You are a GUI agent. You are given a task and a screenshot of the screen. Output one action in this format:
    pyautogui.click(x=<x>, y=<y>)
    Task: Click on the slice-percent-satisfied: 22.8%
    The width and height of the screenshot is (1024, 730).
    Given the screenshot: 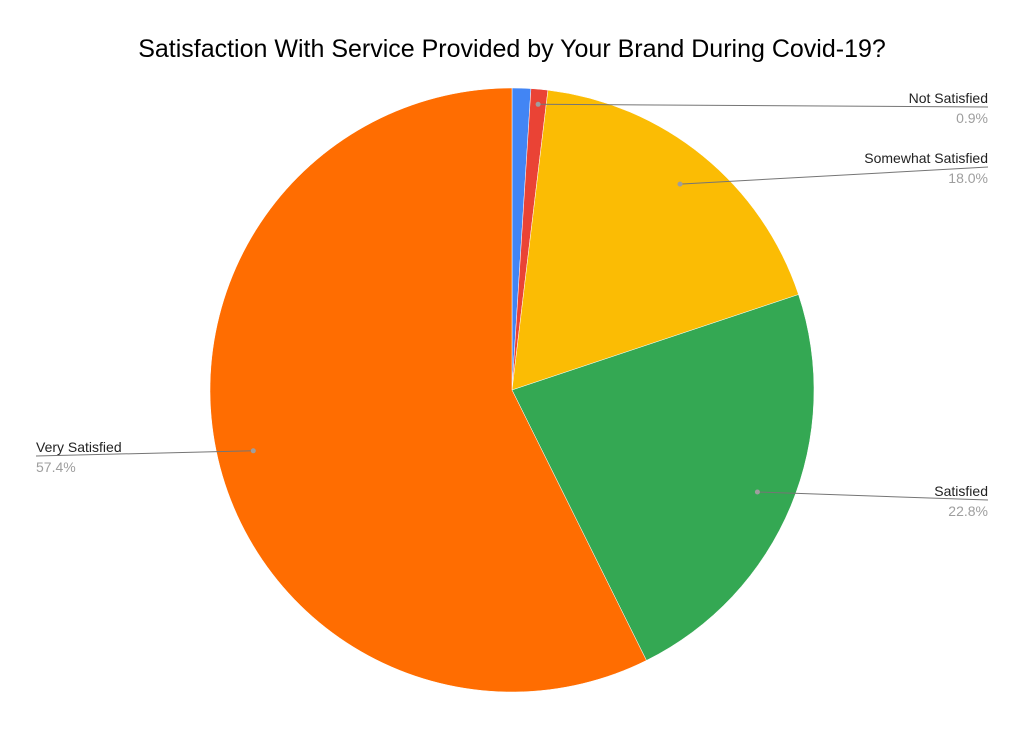 What is the action you would take?
    pyautogui.click(x=968, y=511)
    